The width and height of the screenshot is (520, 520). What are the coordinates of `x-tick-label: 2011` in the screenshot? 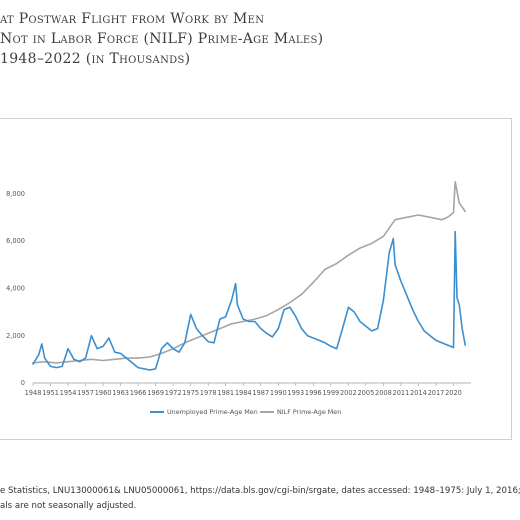 It's located at (401, 393).